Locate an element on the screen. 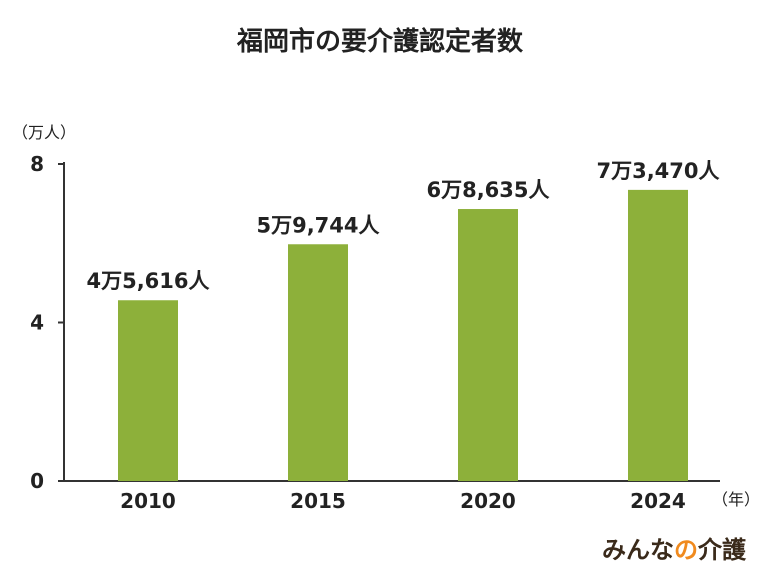 The image size is (760, 570). x-axis-ticks: 2010 2015 2020 2024 is located at coordinates (403, 501).